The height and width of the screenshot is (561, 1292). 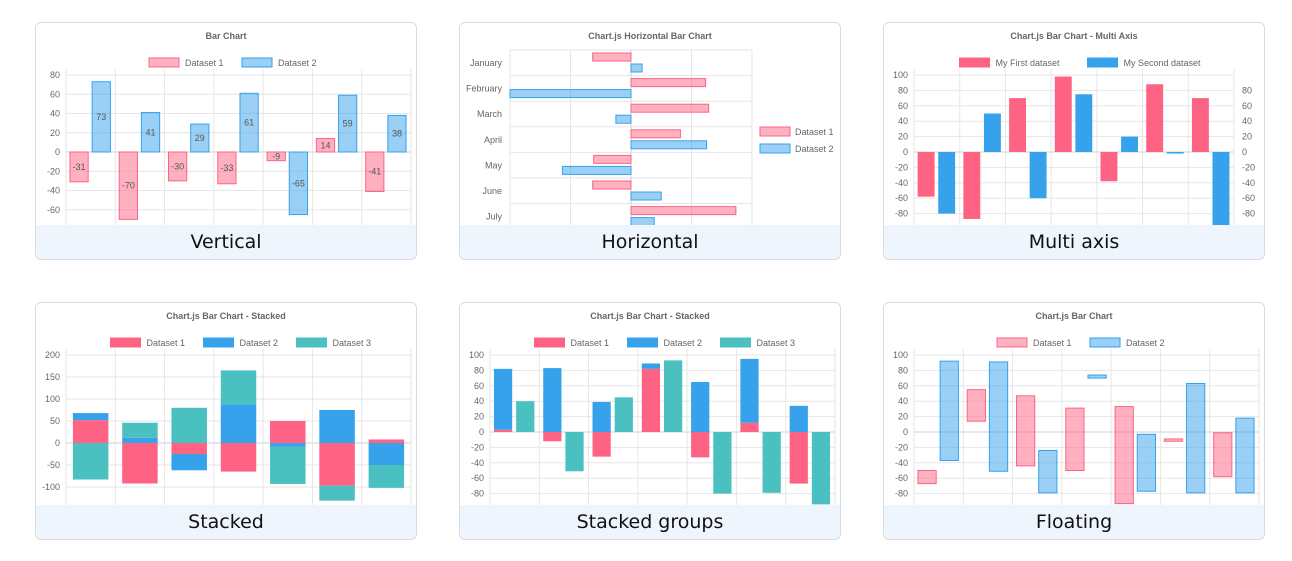 I want to click on bar-value-label: -33, so click(x=226, y=168).